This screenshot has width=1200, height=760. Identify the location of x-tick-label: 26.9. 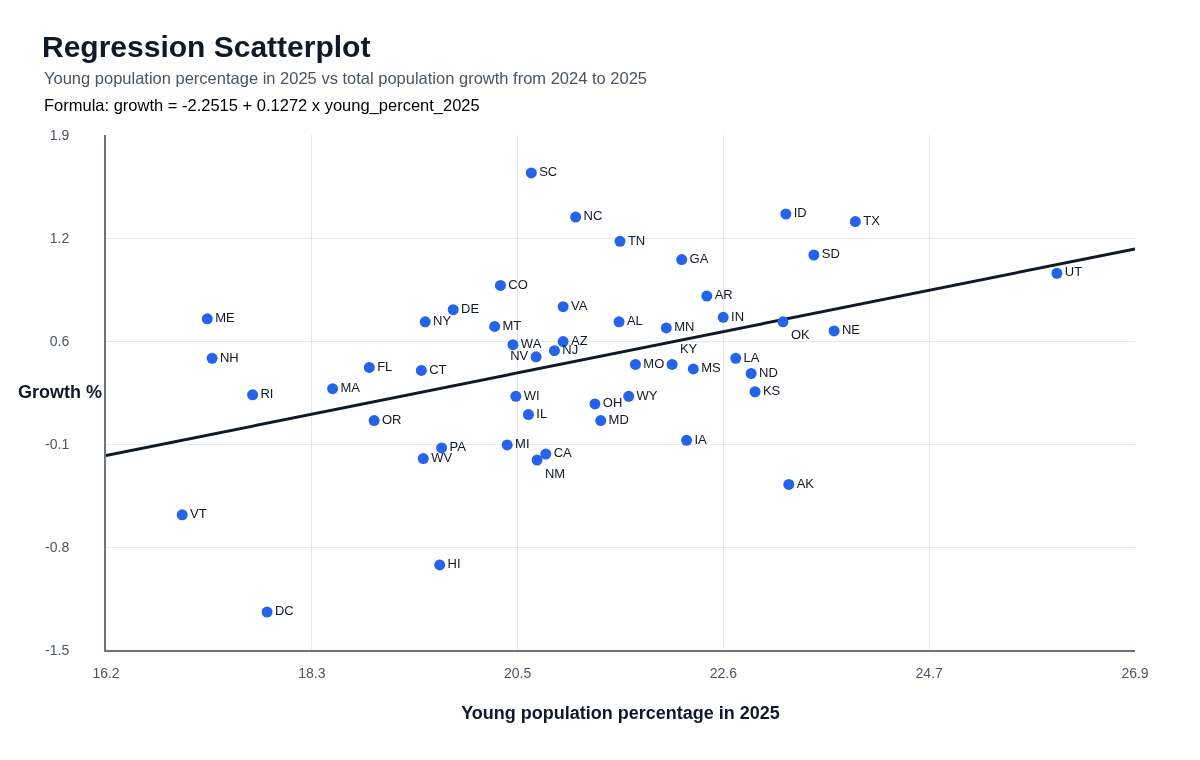
(1135, 672).